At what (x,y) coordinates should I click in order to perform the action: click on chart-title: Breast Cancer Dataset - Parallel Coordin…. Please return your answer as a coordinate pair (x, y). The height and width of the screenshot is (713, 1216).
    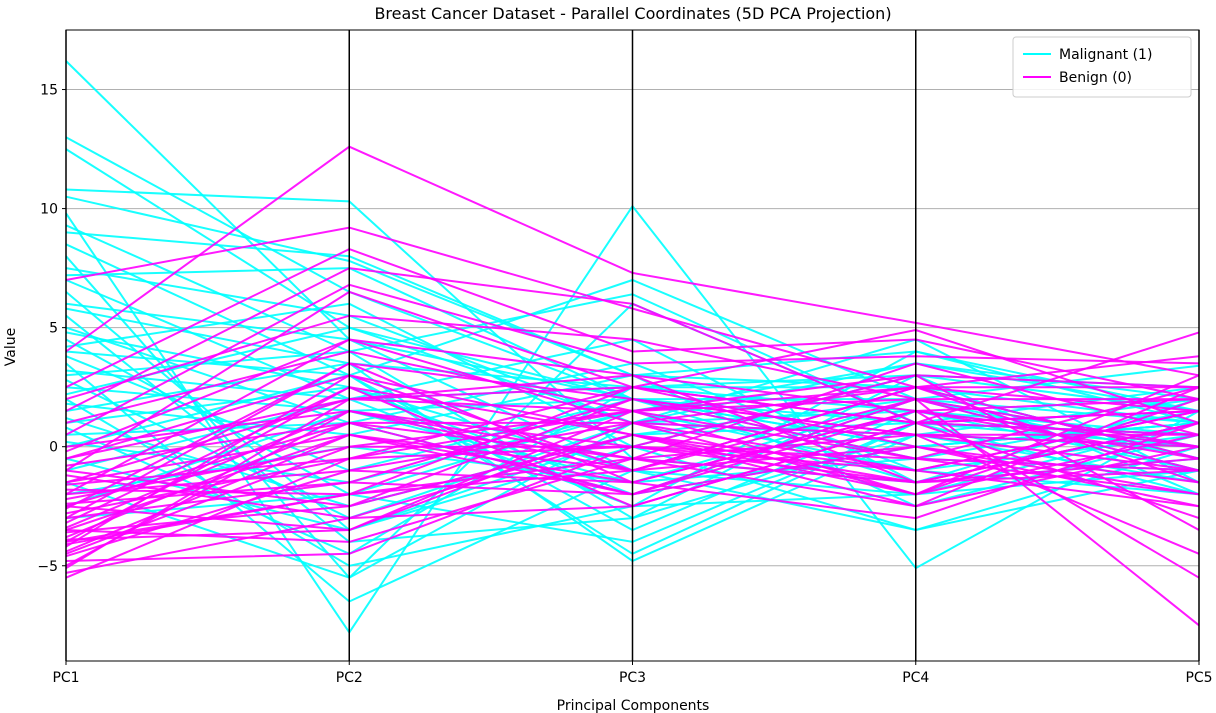
    Looking at the image, I should click on (632, 13).